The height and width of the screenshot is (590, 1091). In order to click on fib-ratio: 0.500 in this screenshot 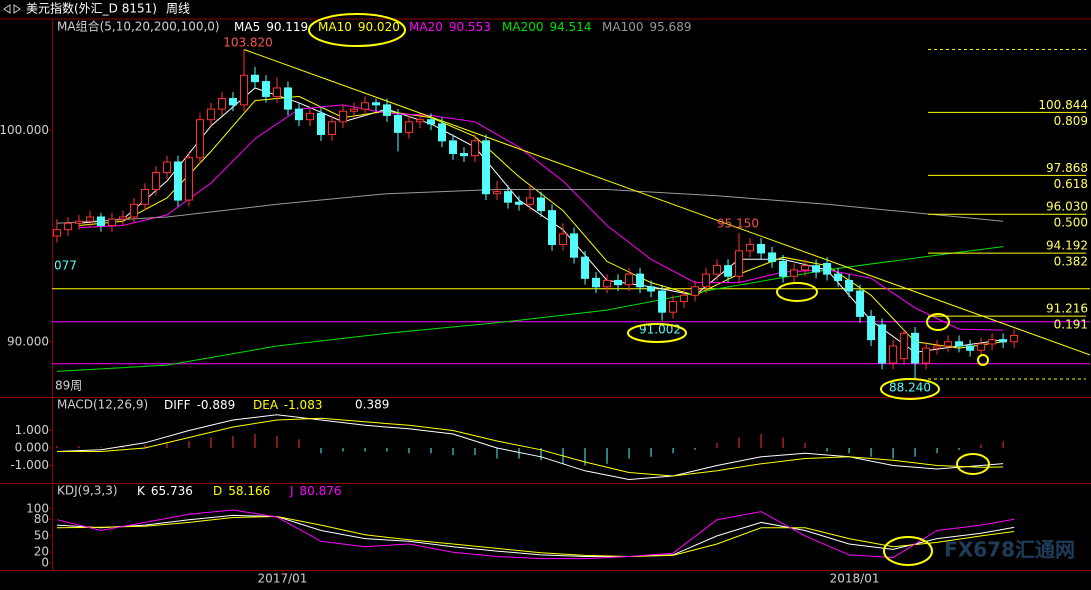, I will do `click(1071, 223)`.